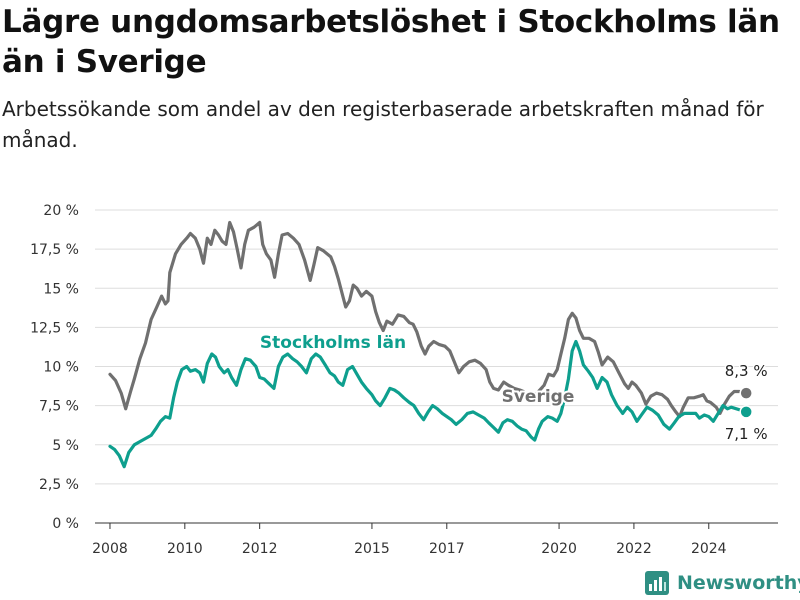 The image size is (800, 600). I want to click on end-value-label-stockholm: 7,1 %, so click(746, 434).